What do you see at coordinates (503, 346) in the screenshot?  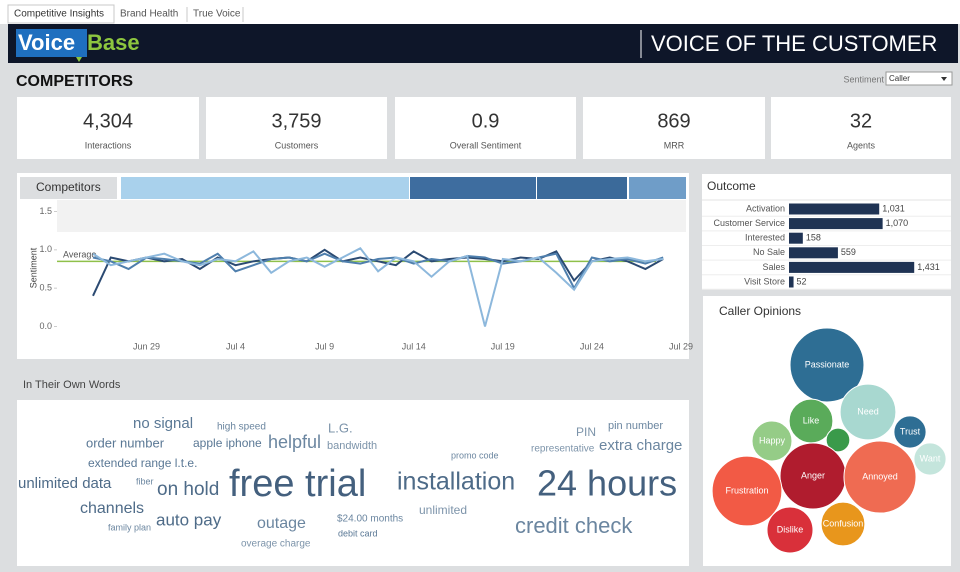 I see `x-tick-label: Jul 19` at bounding box center [503, 346].